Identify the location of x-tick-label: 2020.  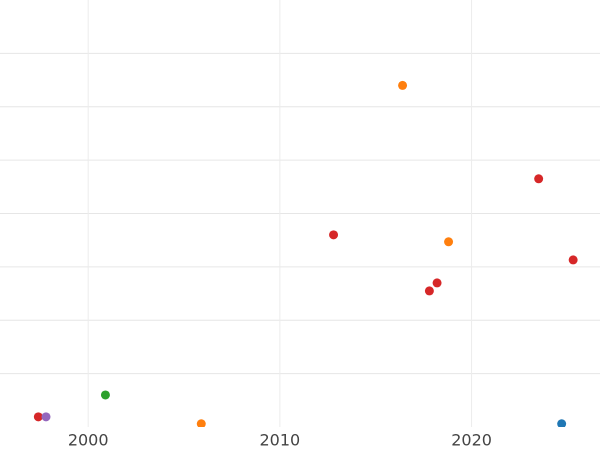
(471, 440).